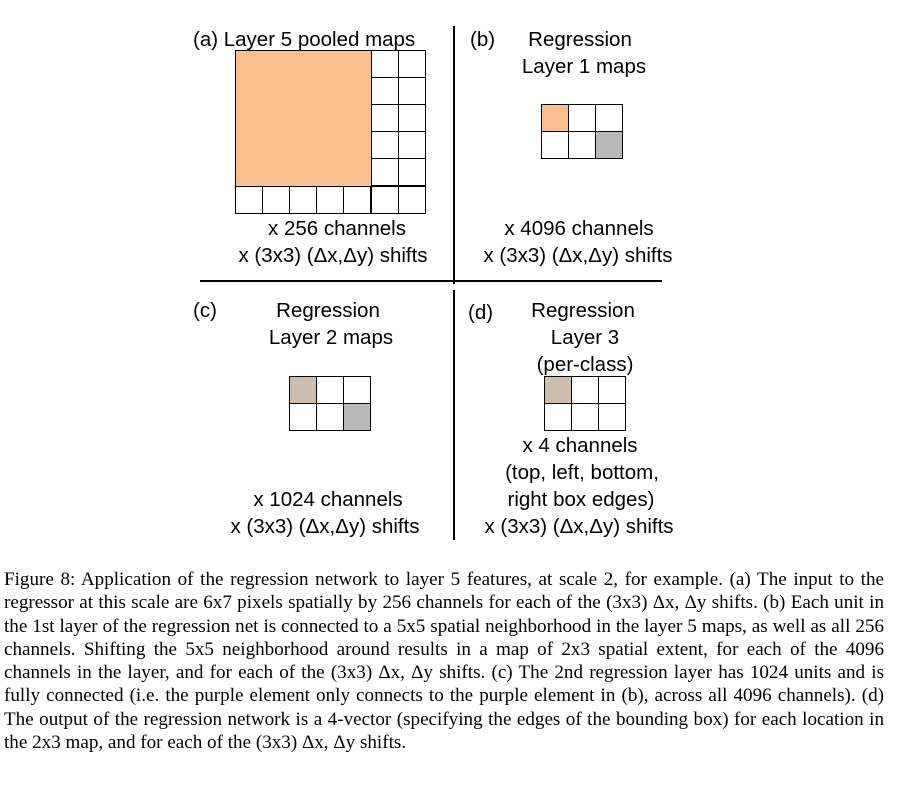 Image resolution: width=914 pixels, height=803 pixels. What do you see at coordinates (337, 228) in the screenshot?
I see `panel-a-channels: x 256 channels` at bounding box center [337, 228].